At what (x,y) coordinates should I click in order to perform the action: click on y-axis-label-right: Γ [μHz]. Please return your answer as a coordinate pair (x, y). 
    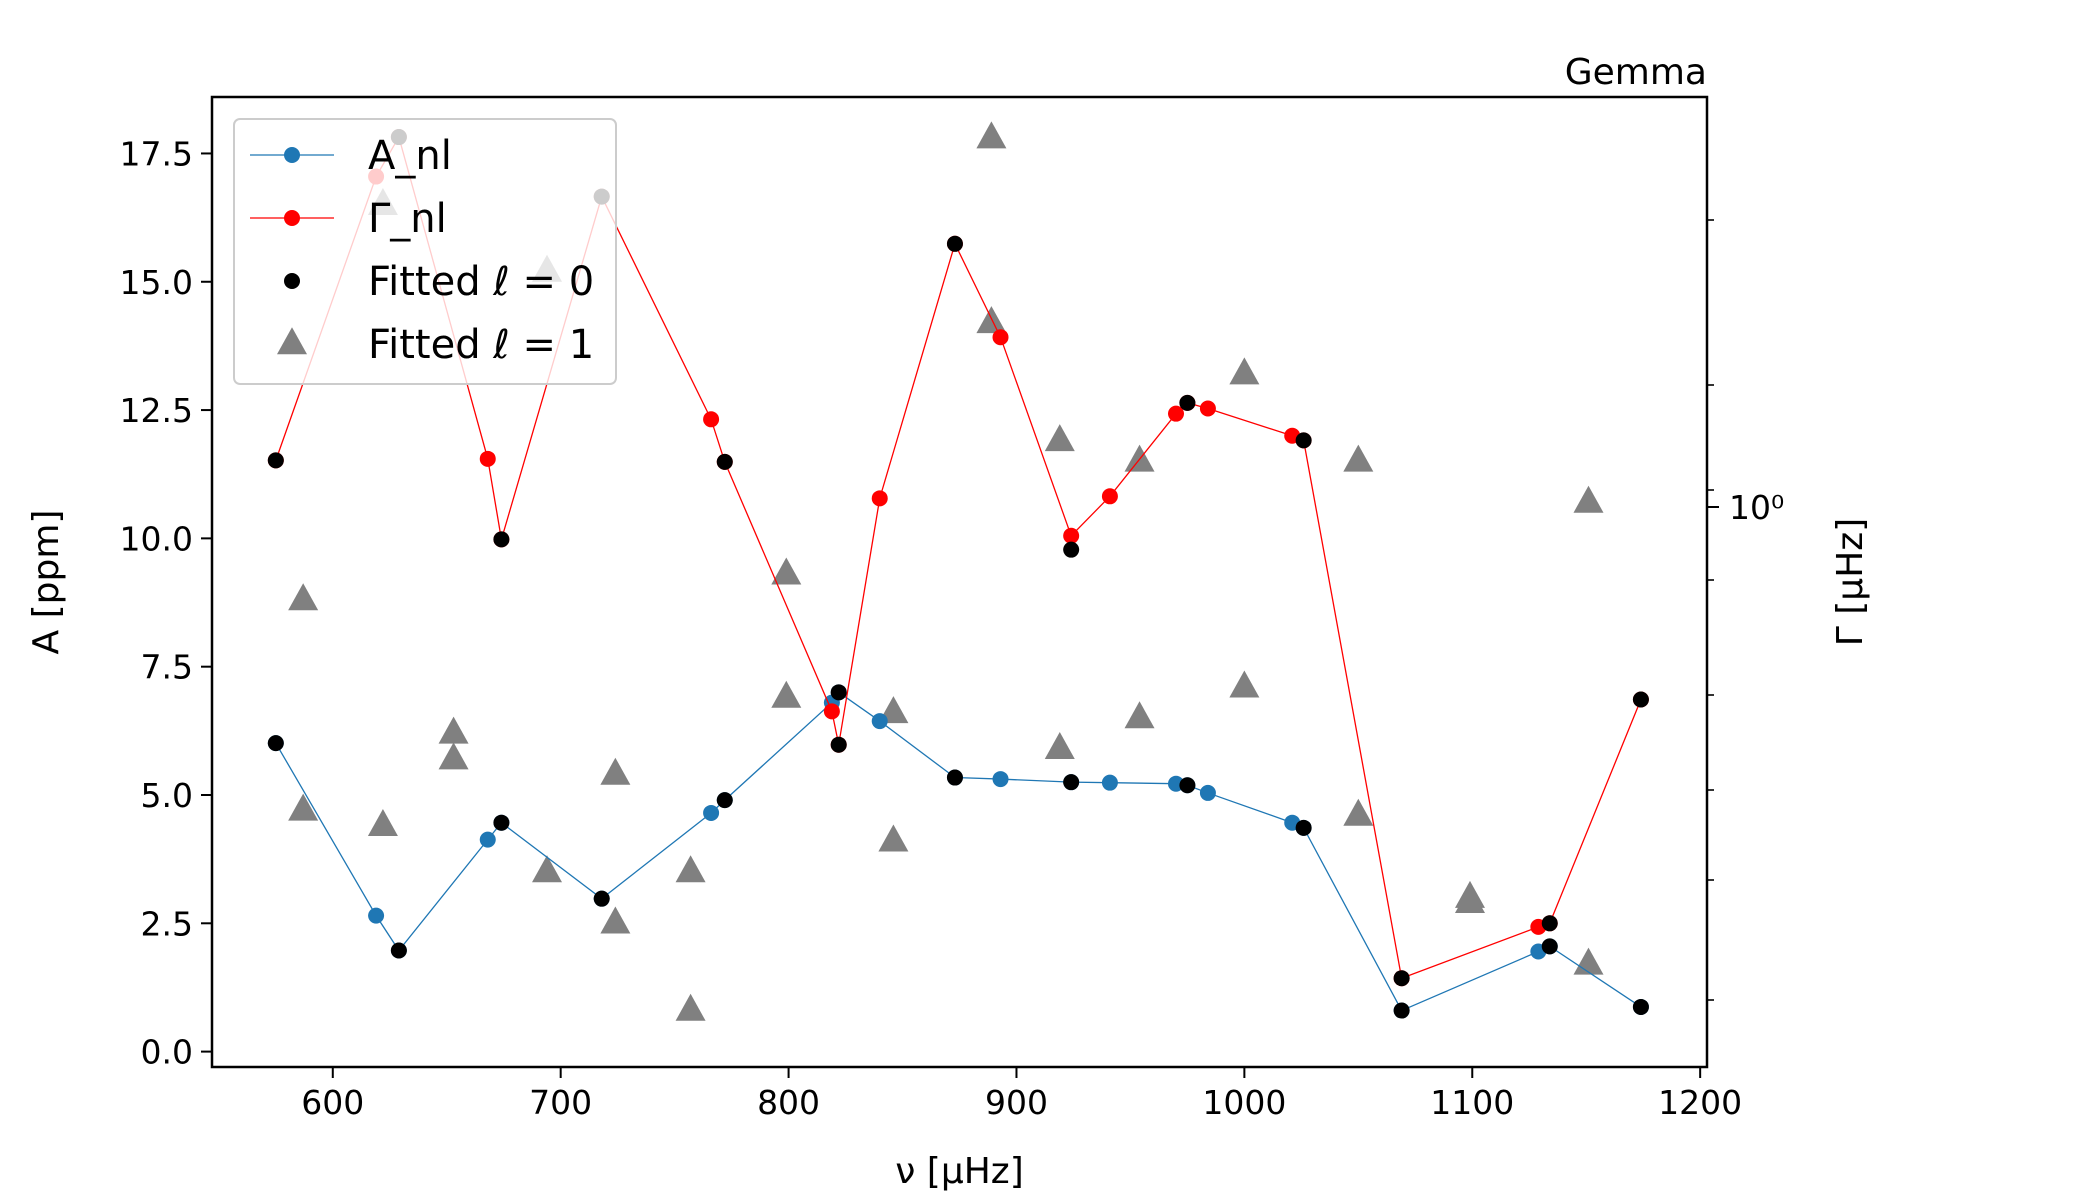
    Looking at the image, I should click on (1850, 582).